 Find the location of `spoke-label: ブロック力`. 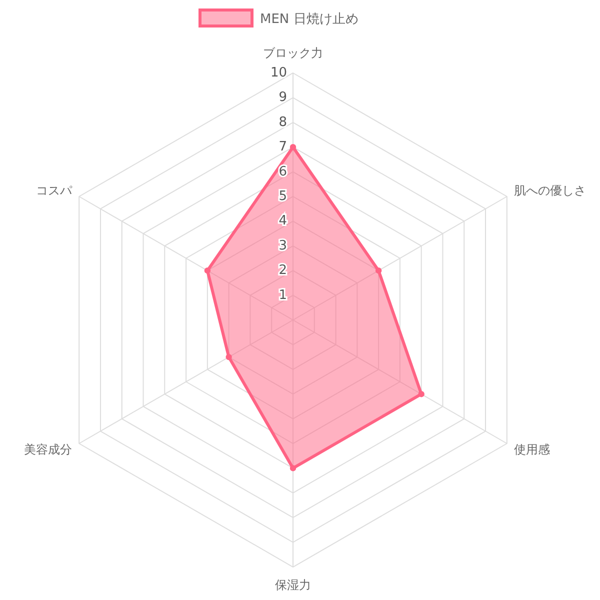

spoke-label: ブロック力 is located at coordinates (293, 53).